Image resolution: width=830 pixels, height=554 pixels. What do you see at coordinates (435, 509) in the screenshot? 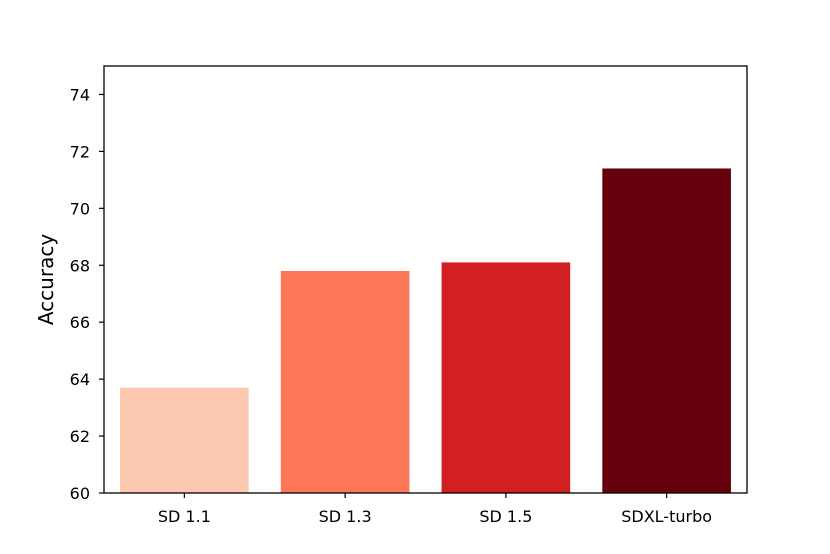
I see `x-axis-ticks: SD 1.1 SD 1.3 SD 1.5 SDXL-turbo` at bounding box center [435, 509].